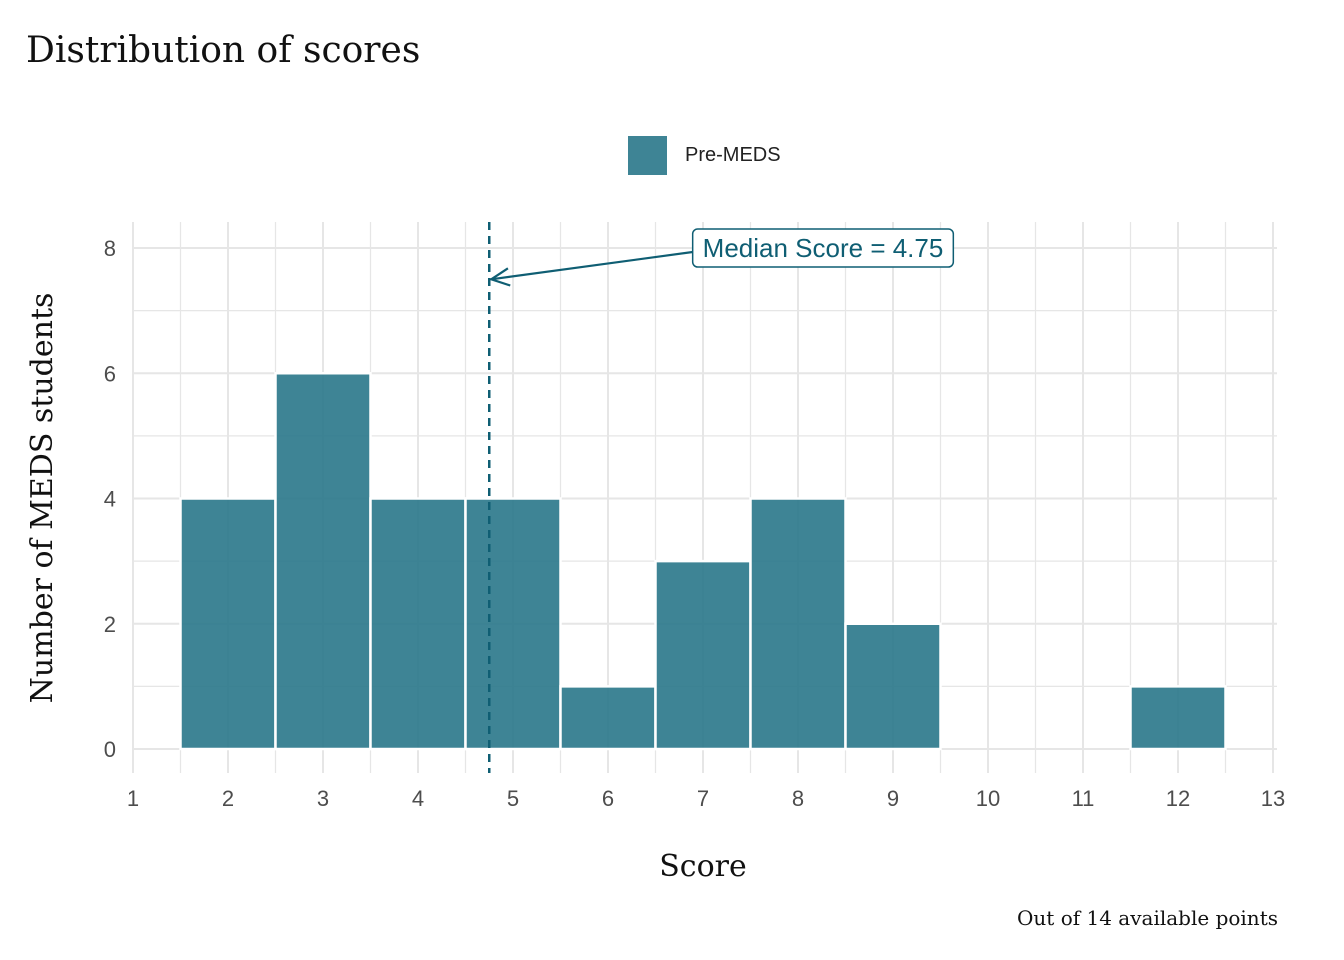  What do you see at coordinates (418, 798) in the screenshot?
I see `x-tick-label: 4` at bounding box center [418, 798].